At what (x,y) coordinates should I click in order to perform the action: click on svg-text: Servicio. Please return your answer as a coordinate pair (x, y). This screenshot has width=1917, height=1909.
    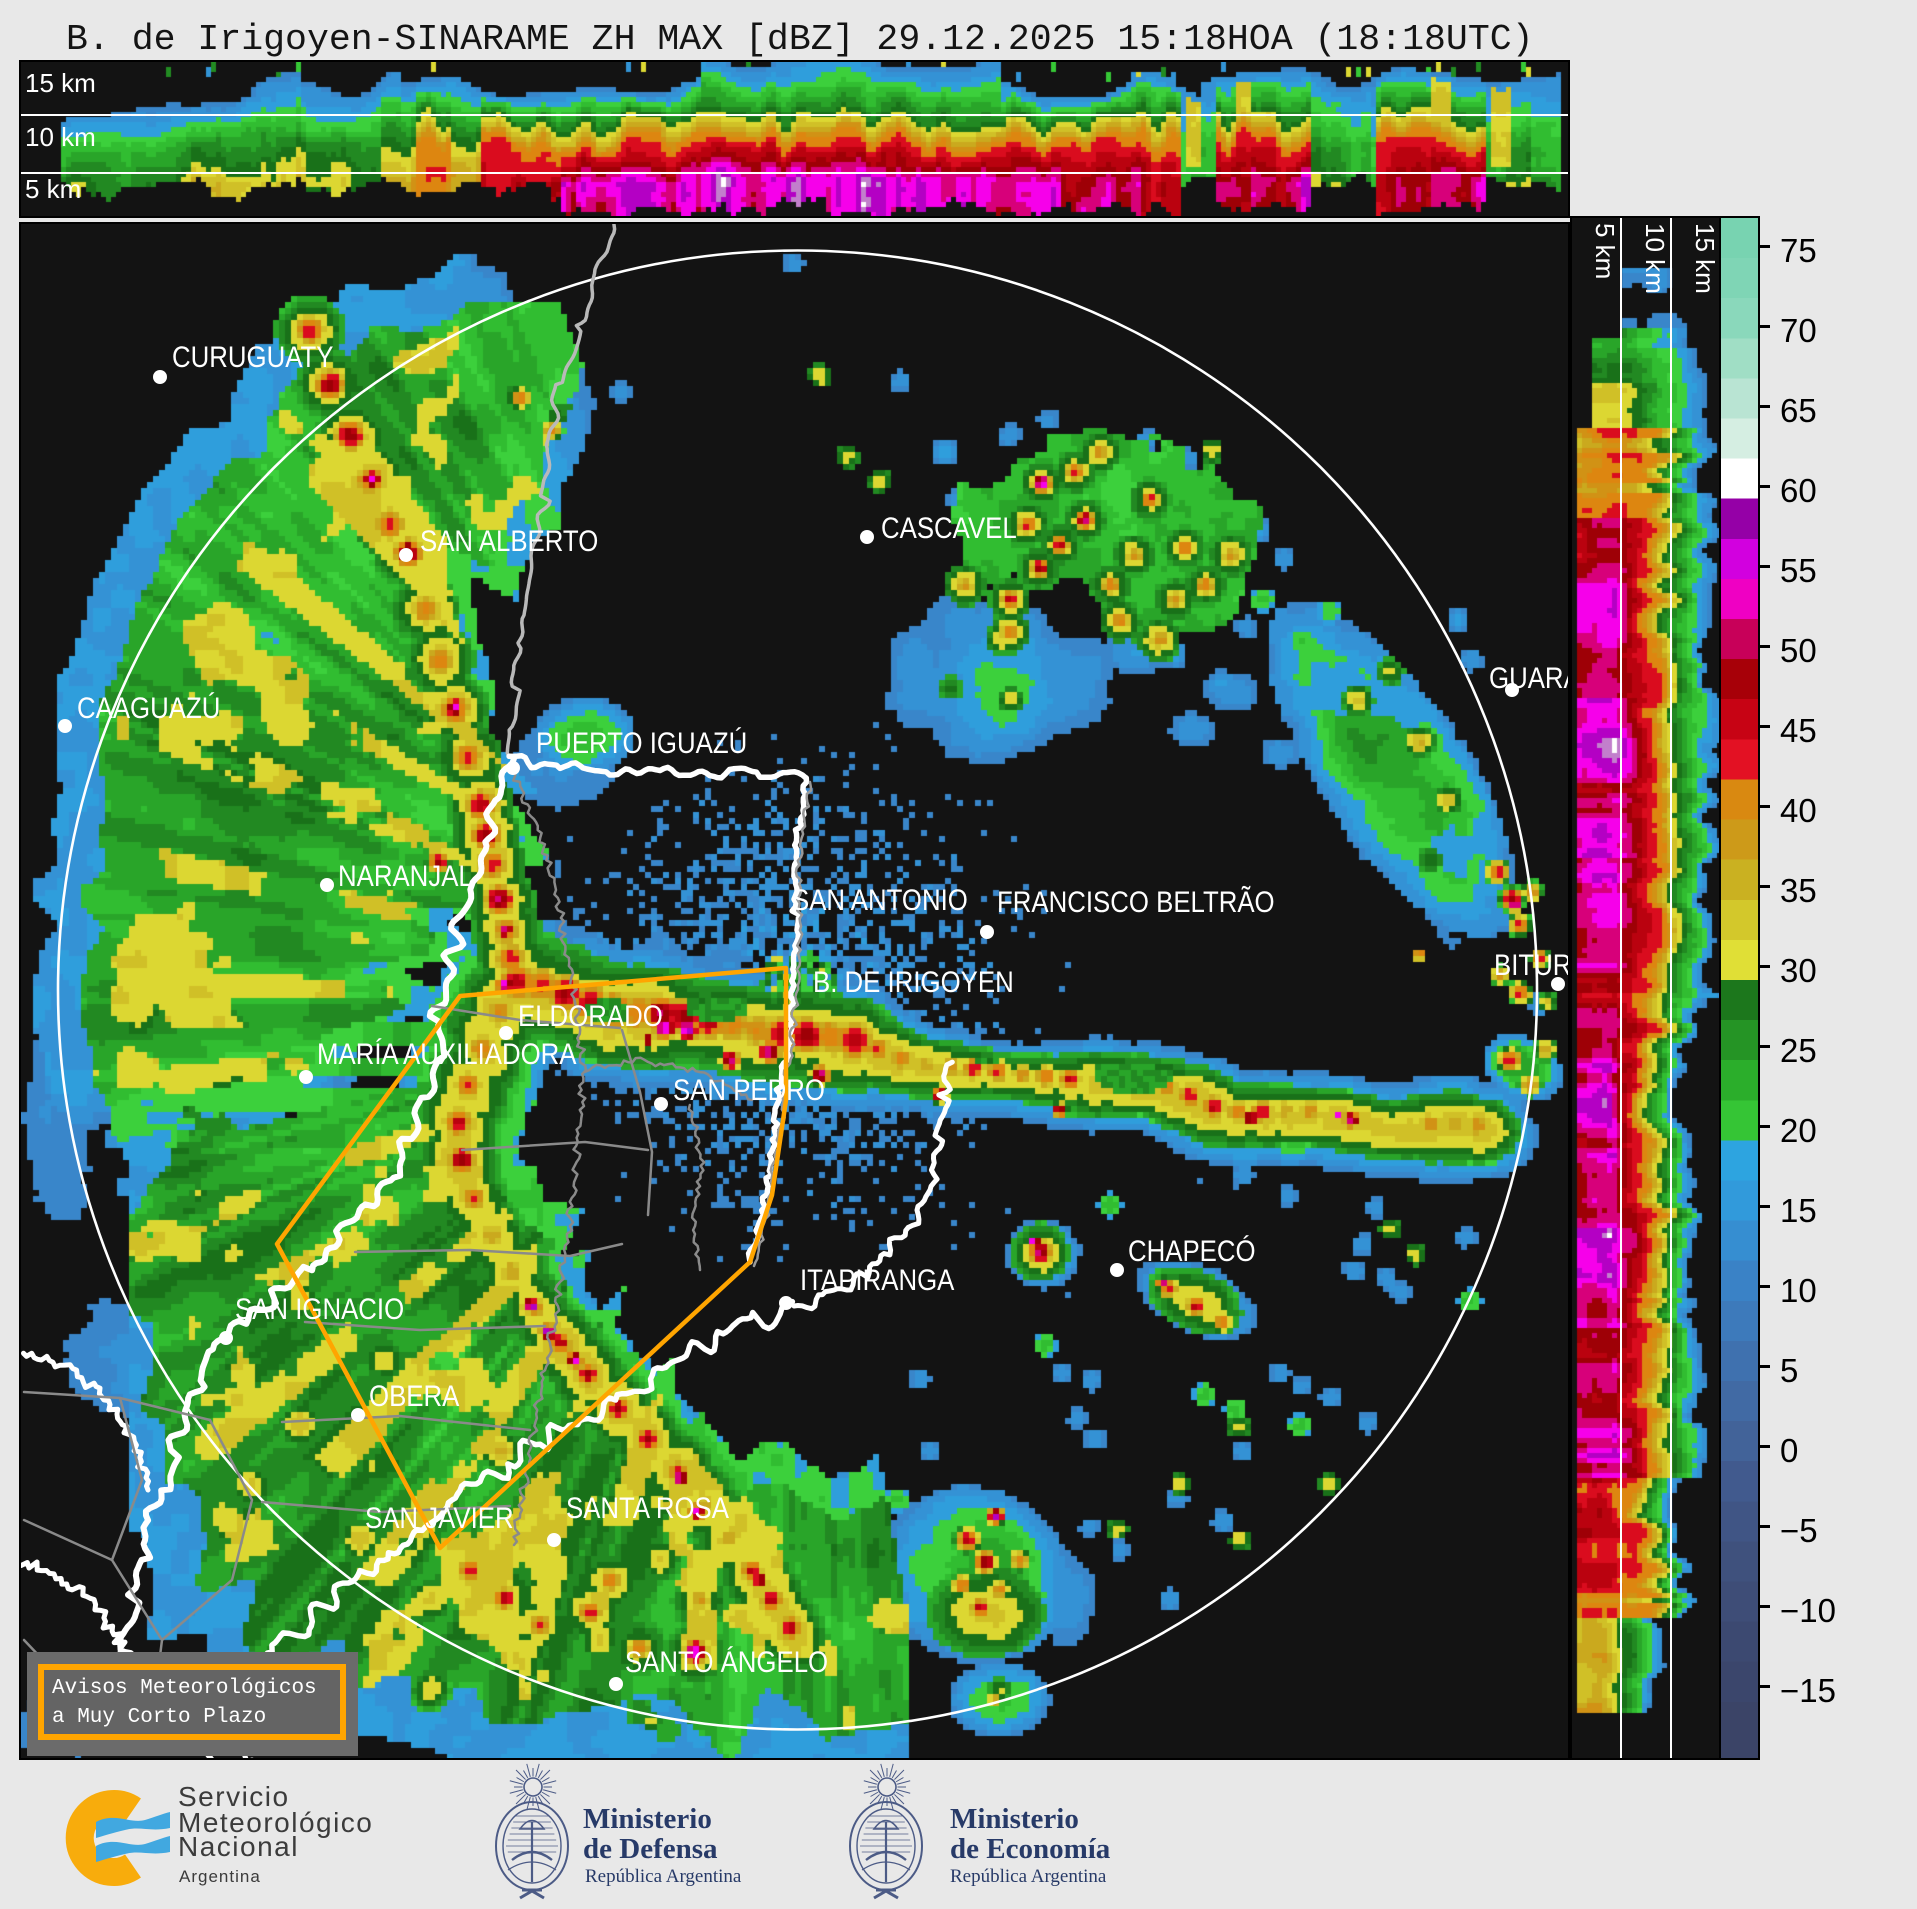
    Looking at the image, I should click on (234, 1796).